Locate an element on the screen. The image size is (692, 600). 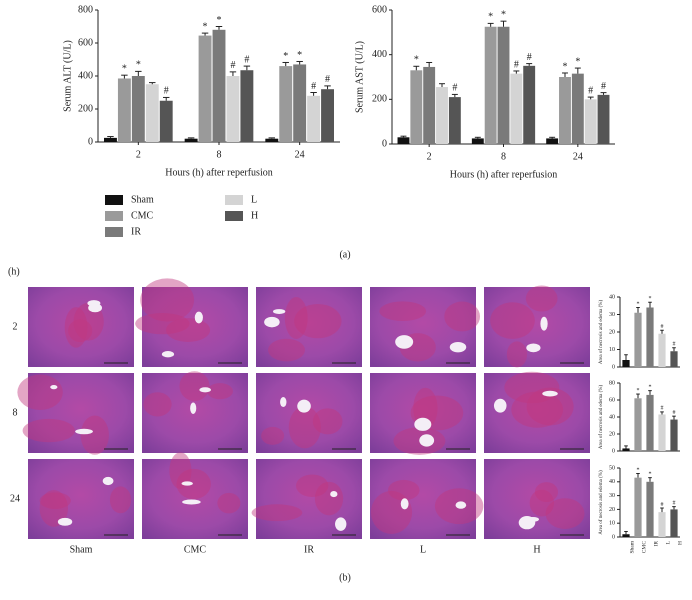
legend-swatch is located at coordinates (114, 232).